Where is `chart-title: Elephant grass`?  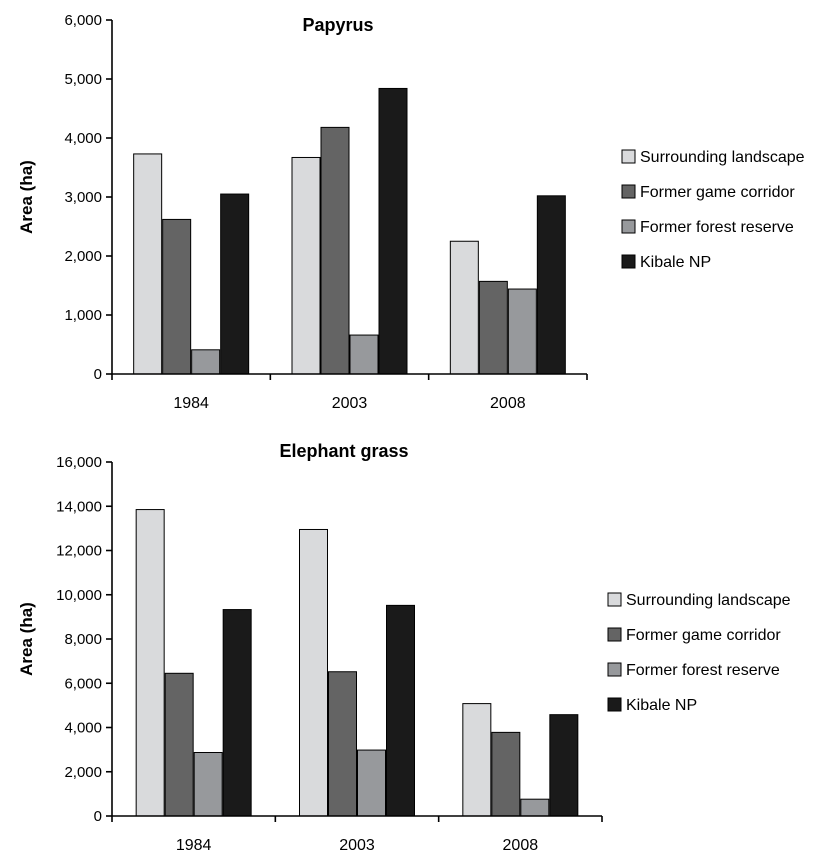
chart-title: Elephant grass is located at coordinates (343, 451).